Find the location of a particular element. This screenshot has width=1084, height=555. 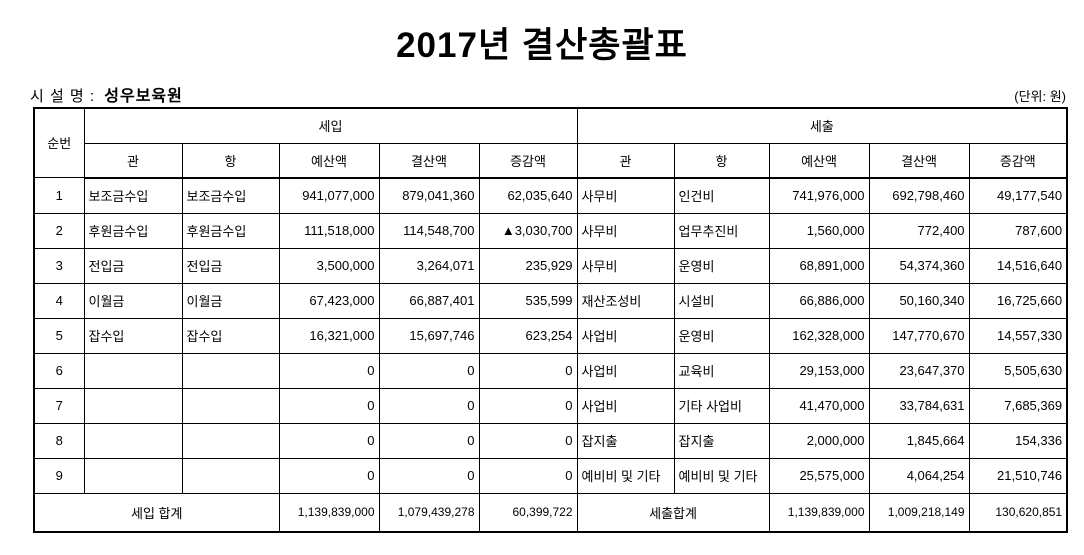

revenue-hang-cell: 전입금 is located at coordinates (230, 265).